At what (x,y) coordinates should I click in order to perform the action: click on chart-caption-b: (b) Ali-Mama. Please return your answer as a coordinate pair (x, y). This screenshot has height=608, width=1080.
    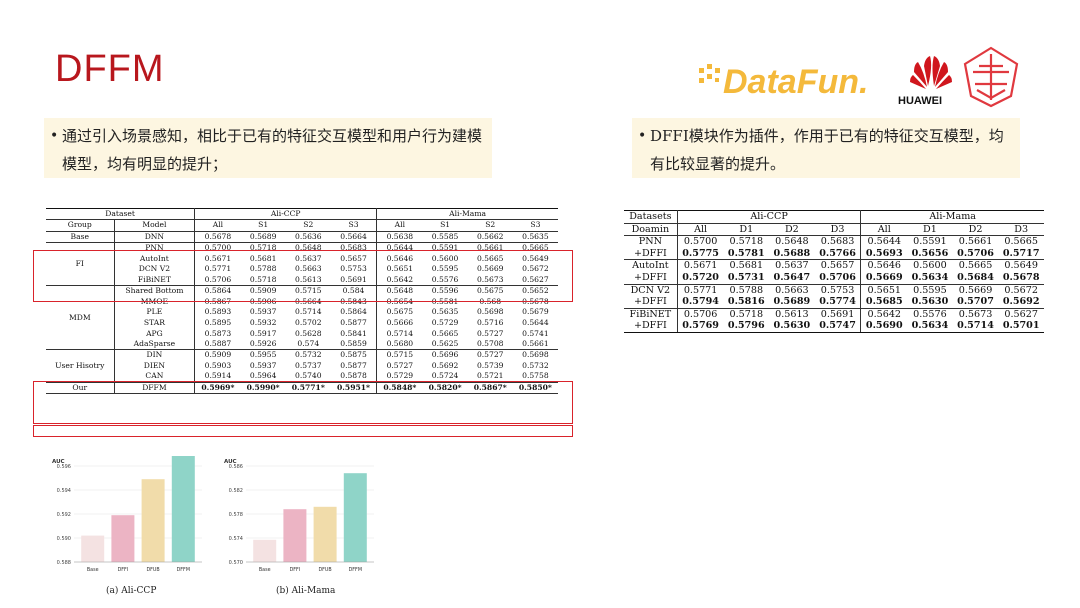
    Looking at the image, I should click on (306, 591).